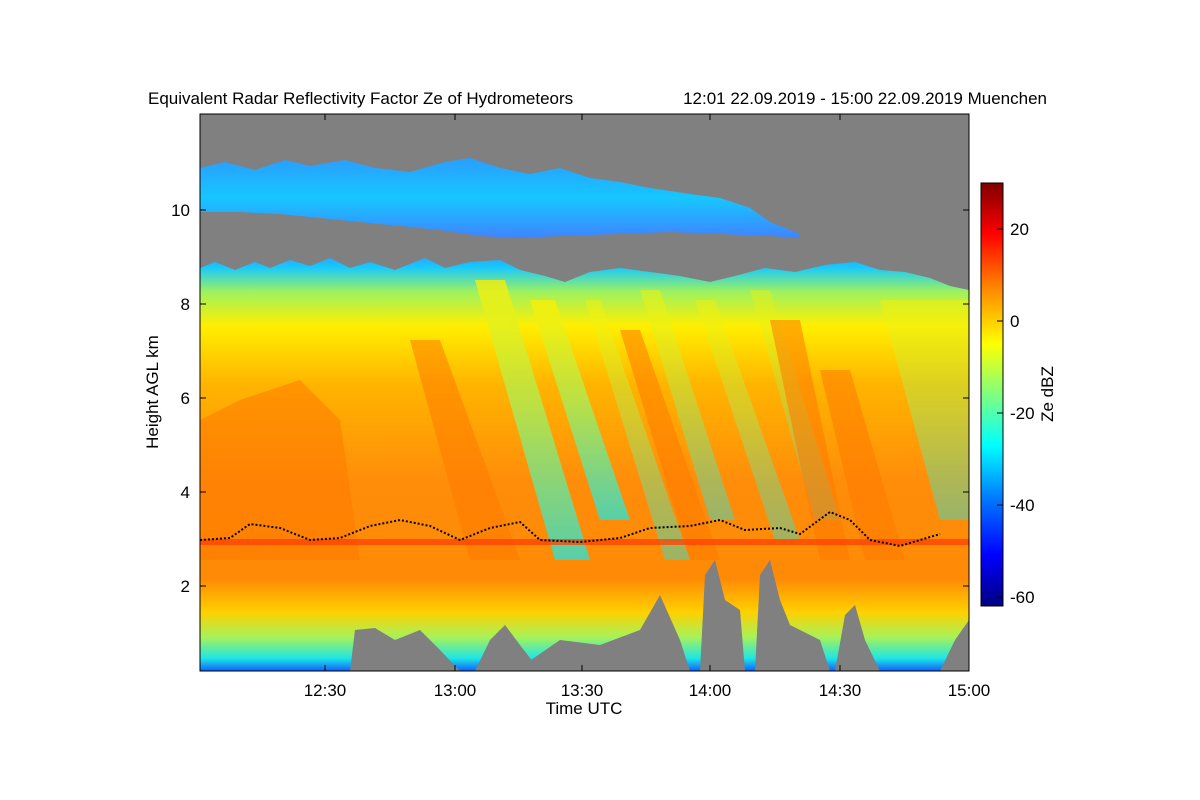 The image size is (1200, 800). I want to click on colorbar-tick-label: 20, so click(1019, 229).